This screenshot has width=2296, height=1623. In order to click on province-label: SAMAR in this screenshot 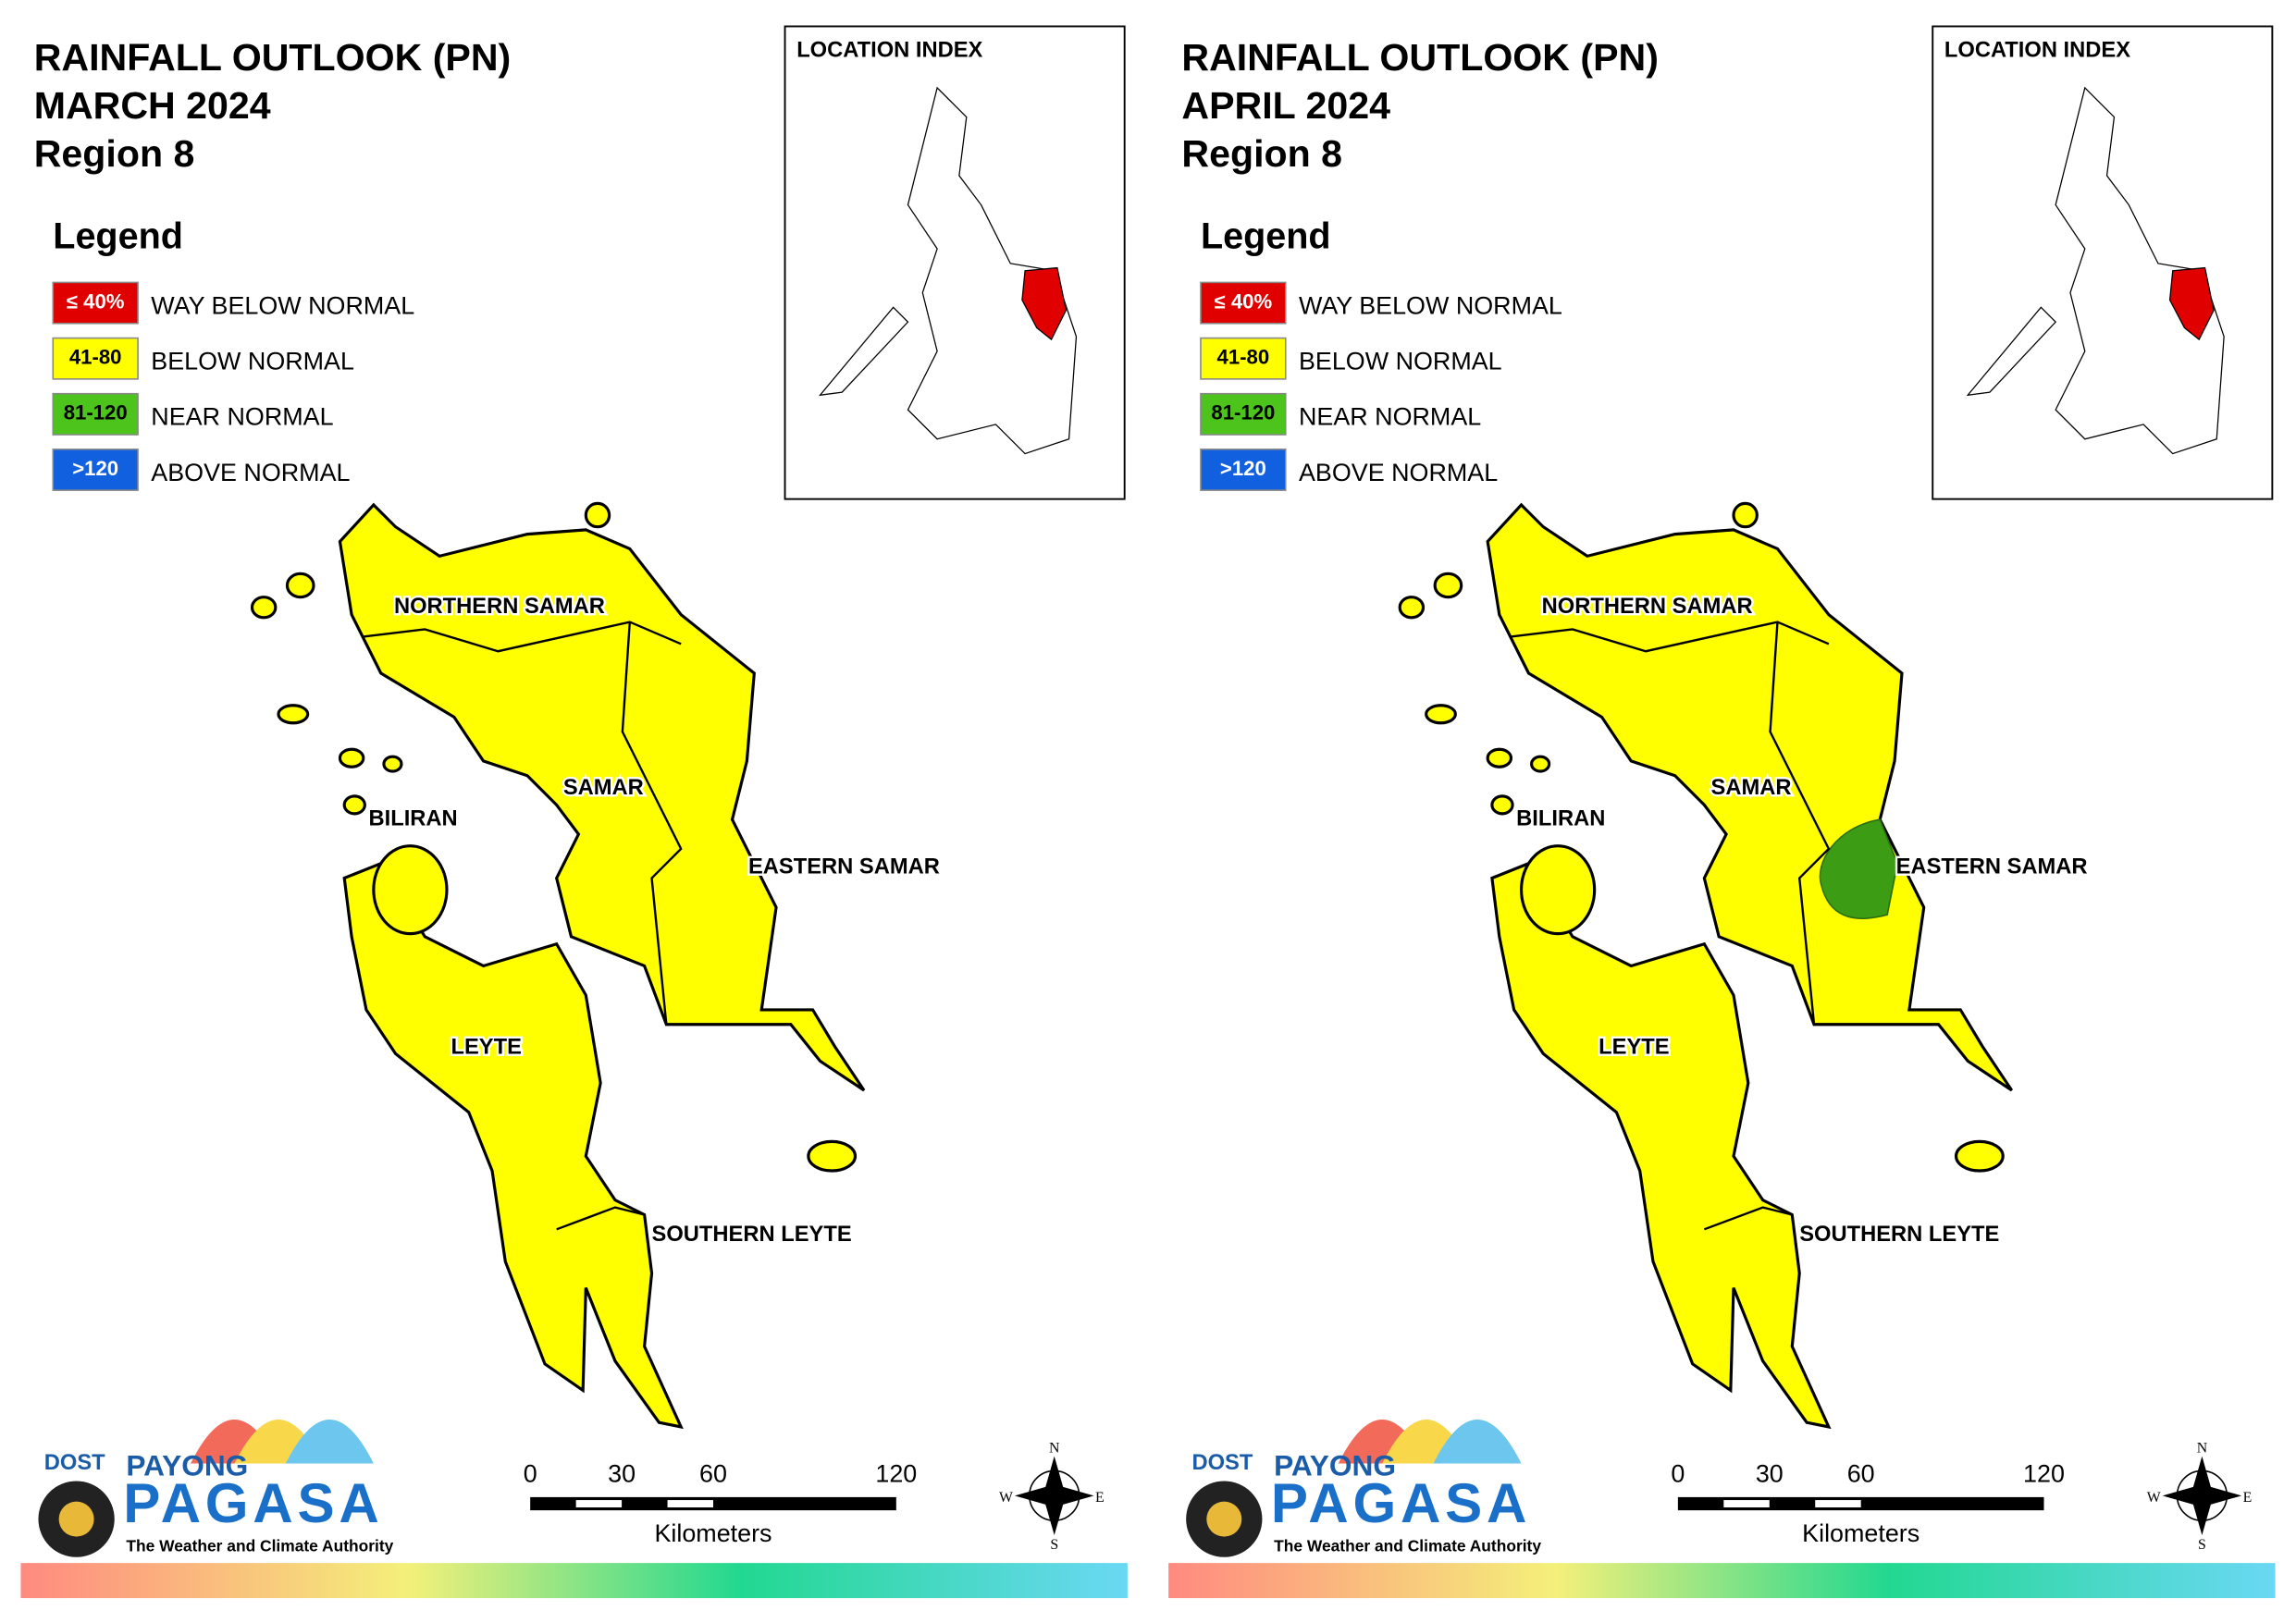, I will do `click(603, 788)`.